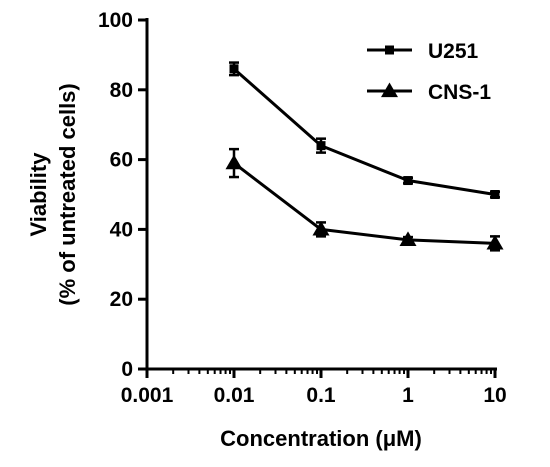  Describe the element at coordinates (429, 72) in the screenshot. I see `legend: U251 CNS-1` at that location.